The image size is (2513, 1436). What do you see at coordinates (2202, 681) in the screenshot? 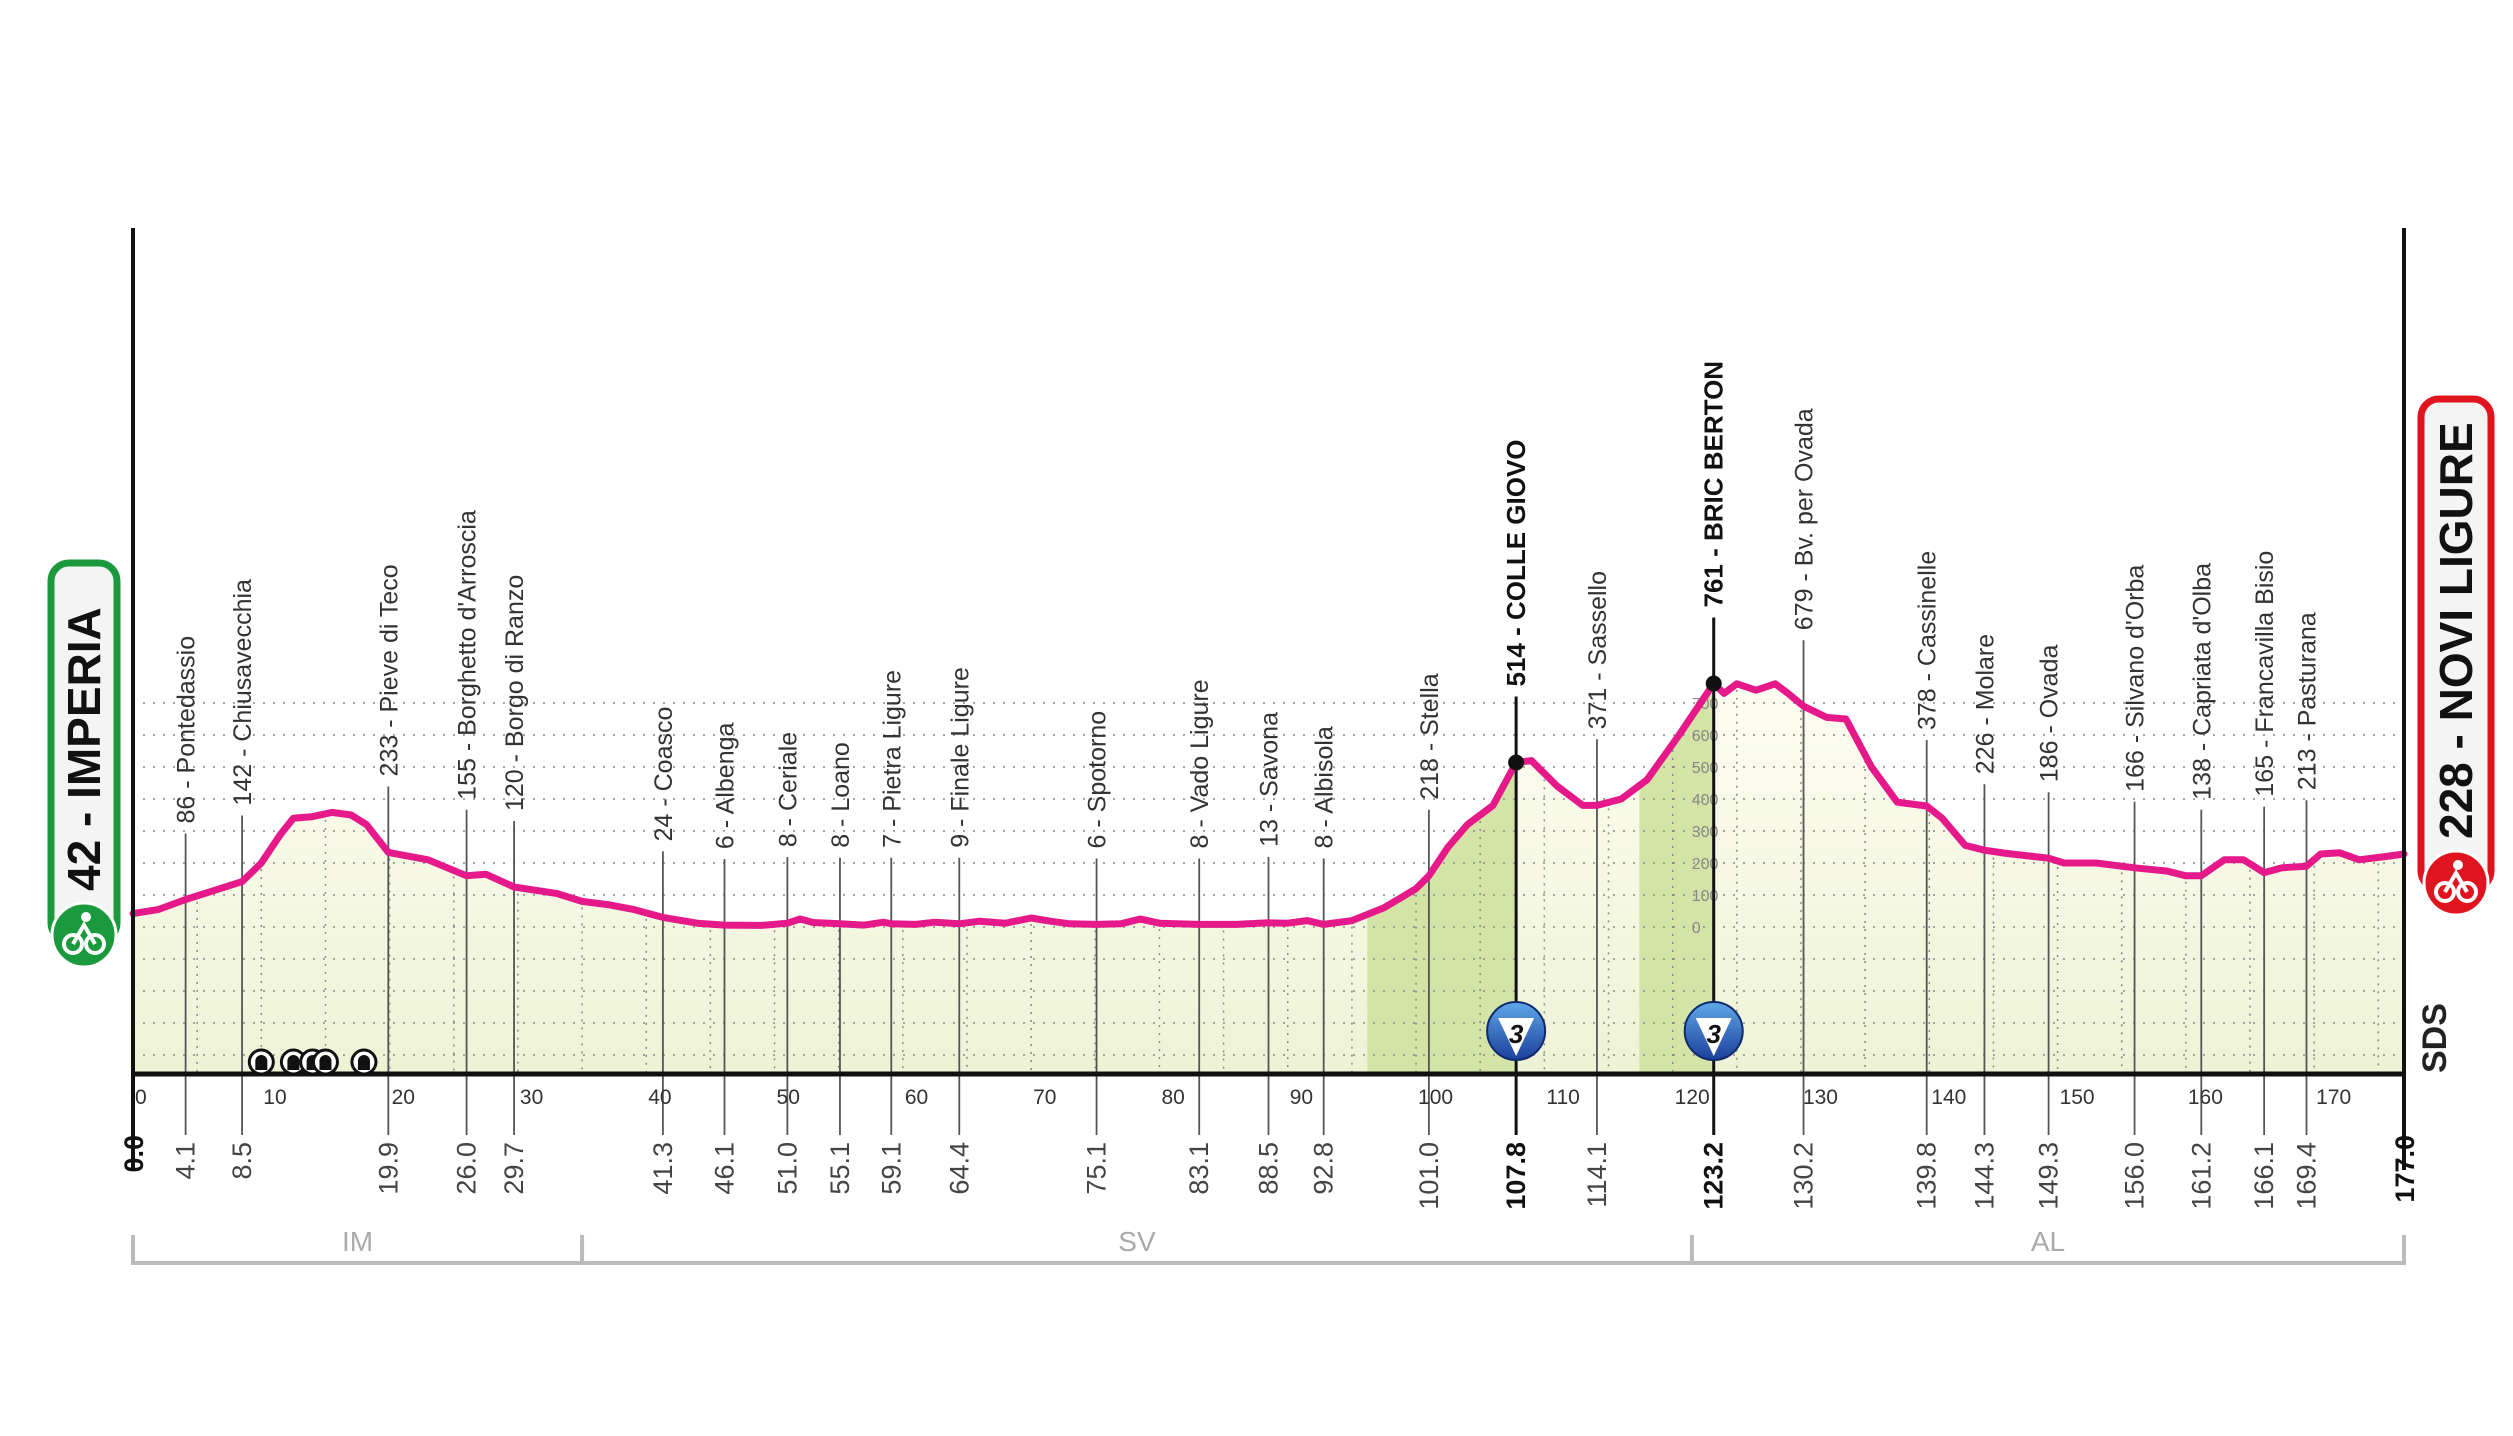
I see `waypoint-label: 138 - Capriata d'Olba` at bounding box center [2202, 681].